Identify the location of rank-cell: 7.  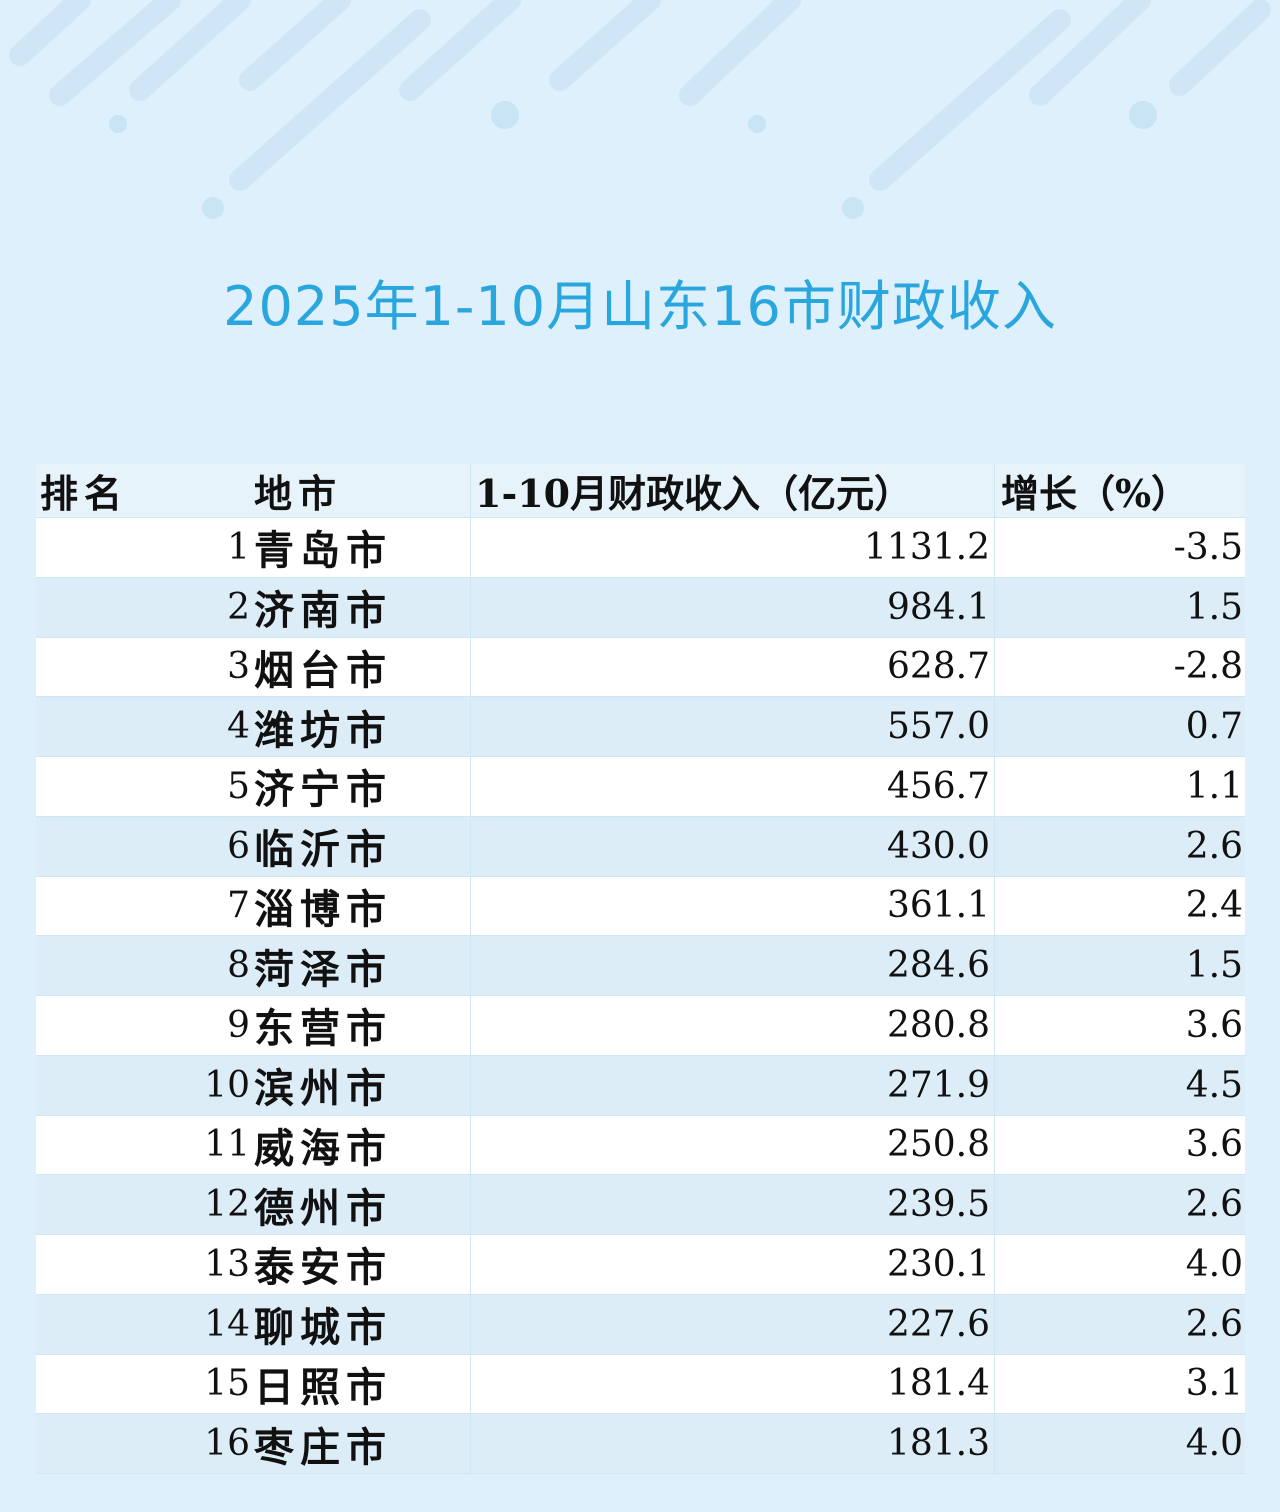
(238, 906).